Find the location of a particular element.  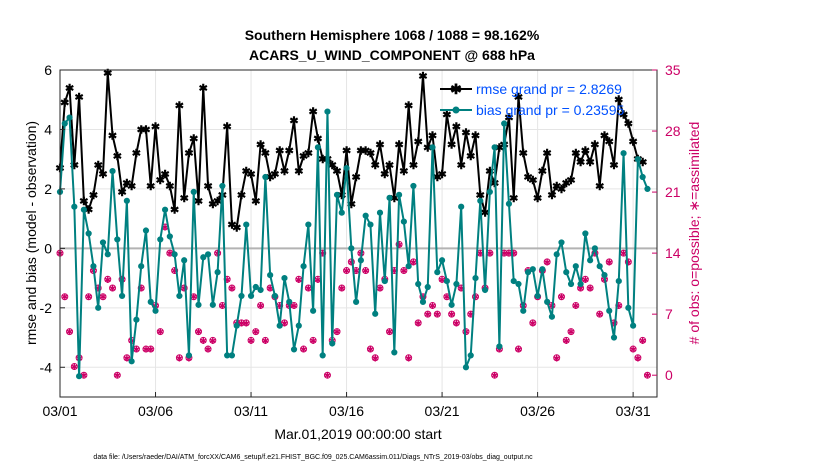

y-left-tick-label: 4 is located at coordinates (48, 129).